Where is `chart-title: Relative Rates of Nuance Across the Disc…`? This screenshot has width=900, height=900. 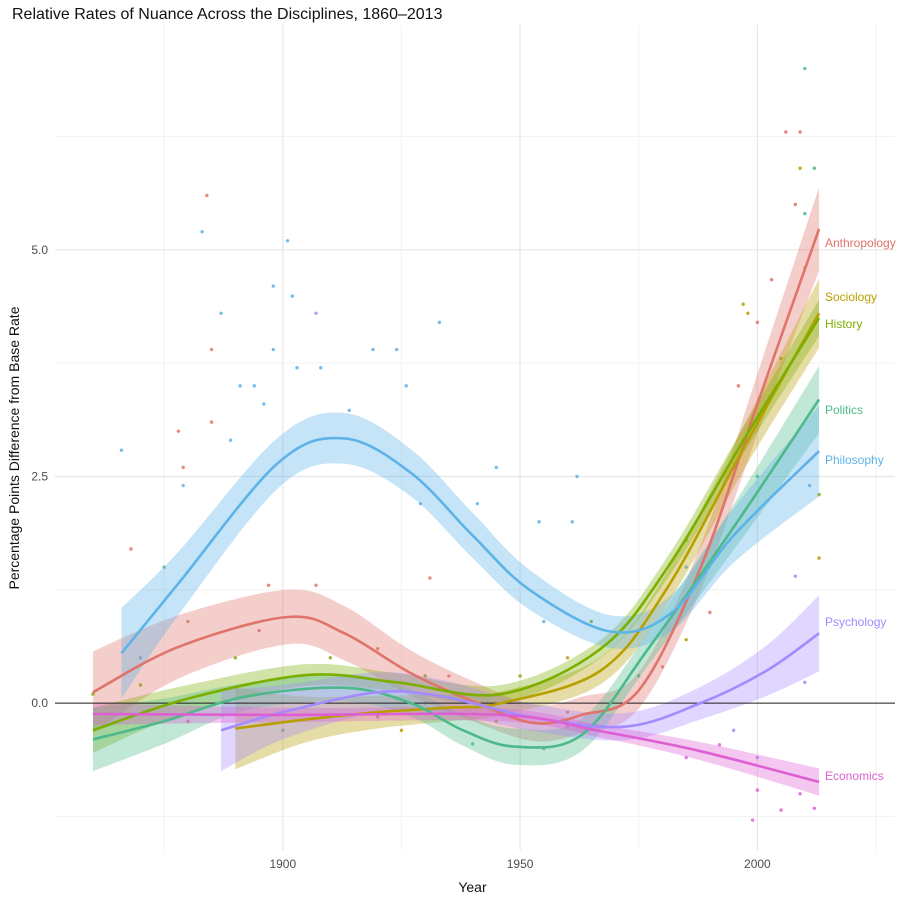 chart-title: Relative Rates of Nuance Across the Disc… is located at coordinates (227, 14).